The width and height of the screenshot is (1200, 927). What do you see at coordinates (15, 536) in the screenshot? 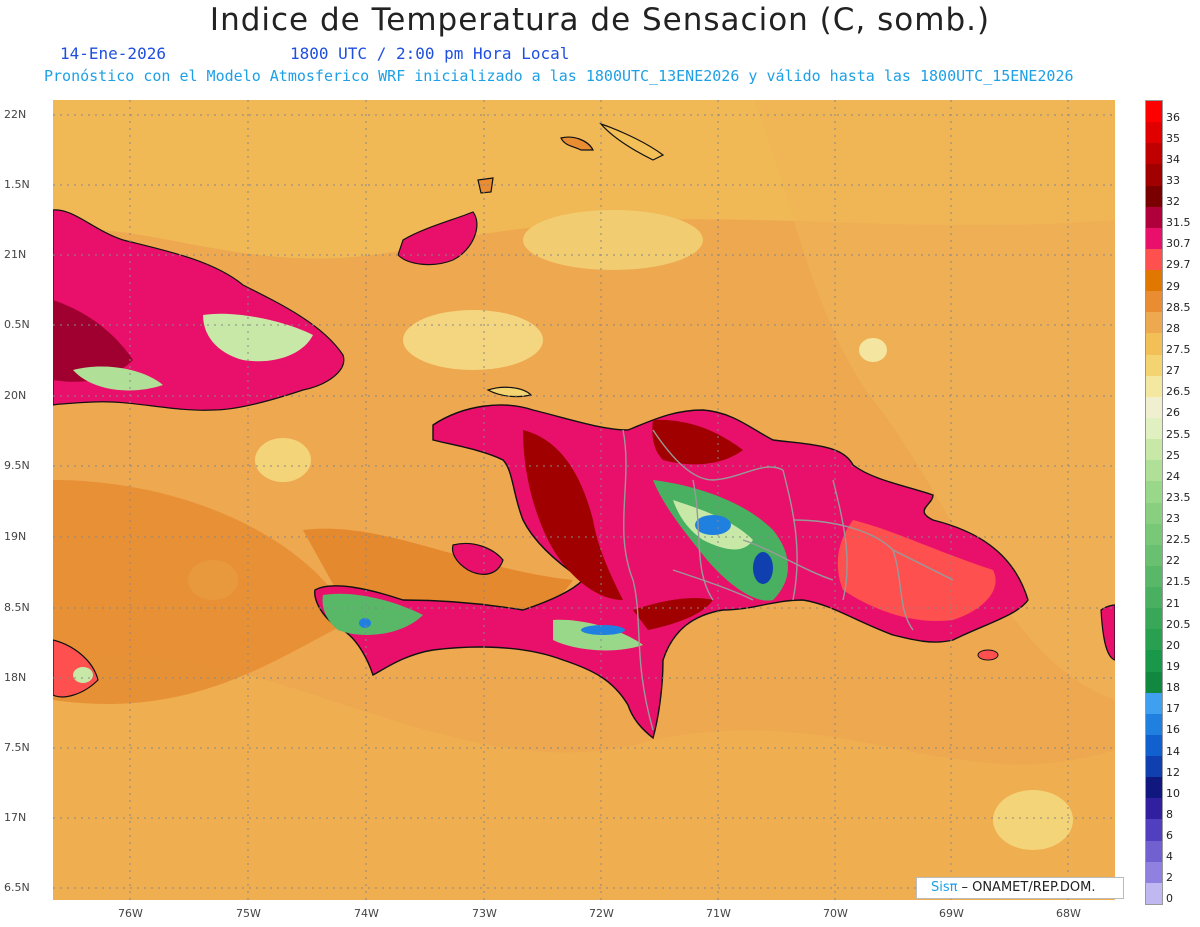
I see `lat-label: 19N` at bounding box center [15, 536].